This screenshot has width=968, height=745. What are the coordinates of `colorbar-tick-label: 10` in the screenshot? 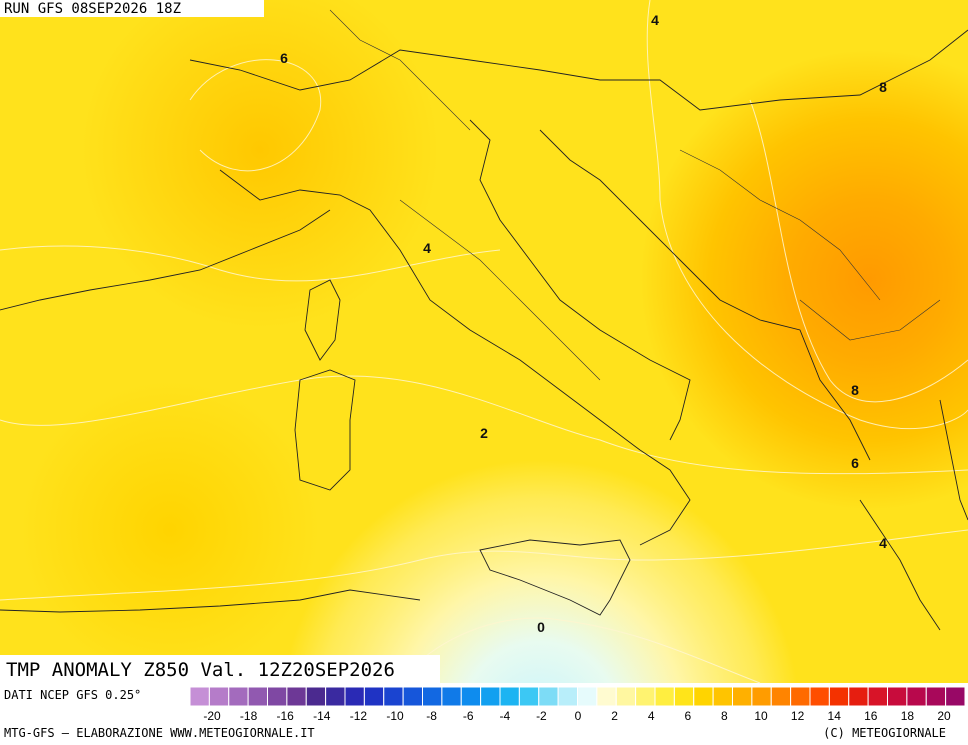 It's located at (761, 716).